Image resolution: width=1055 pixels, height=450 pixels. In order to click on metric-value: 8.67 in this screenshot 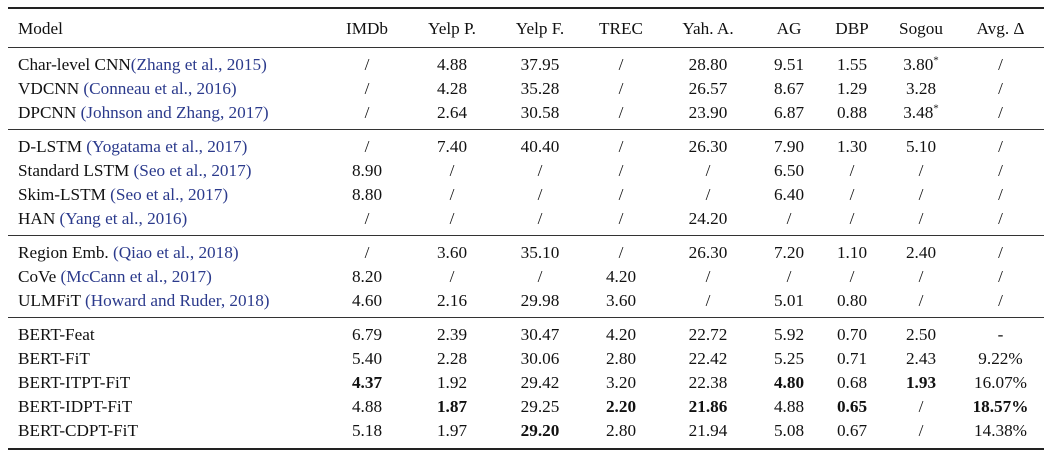, I will do `click(789, 88)`.